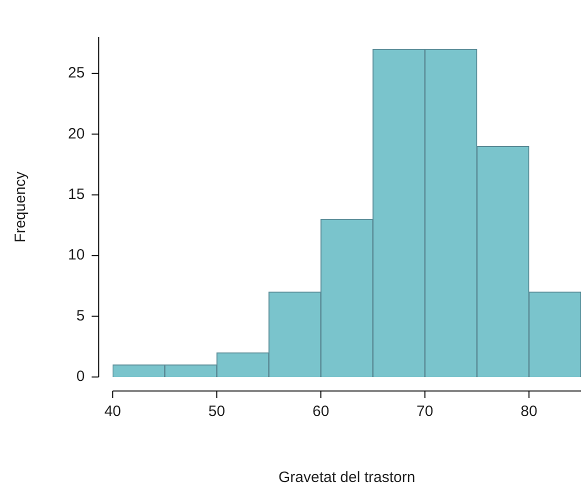 Image resolution: width=586 pixels, height=495 pixels. What do you see at coordinates (80, 315) in the screenshot?
I see `y-tick-label: 5` at bounding box center [80, 315].